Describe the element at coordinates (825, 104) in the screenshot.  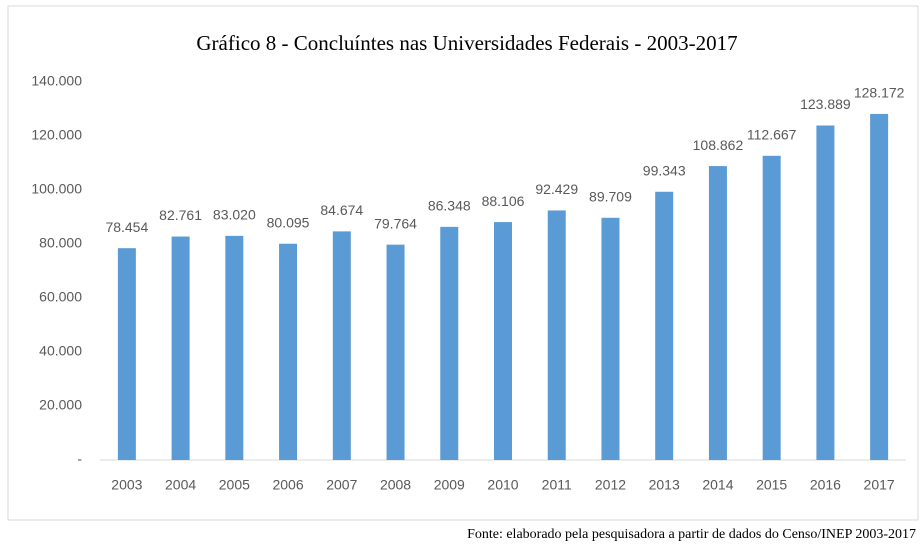
I see `data-label: 123.889` at that location.